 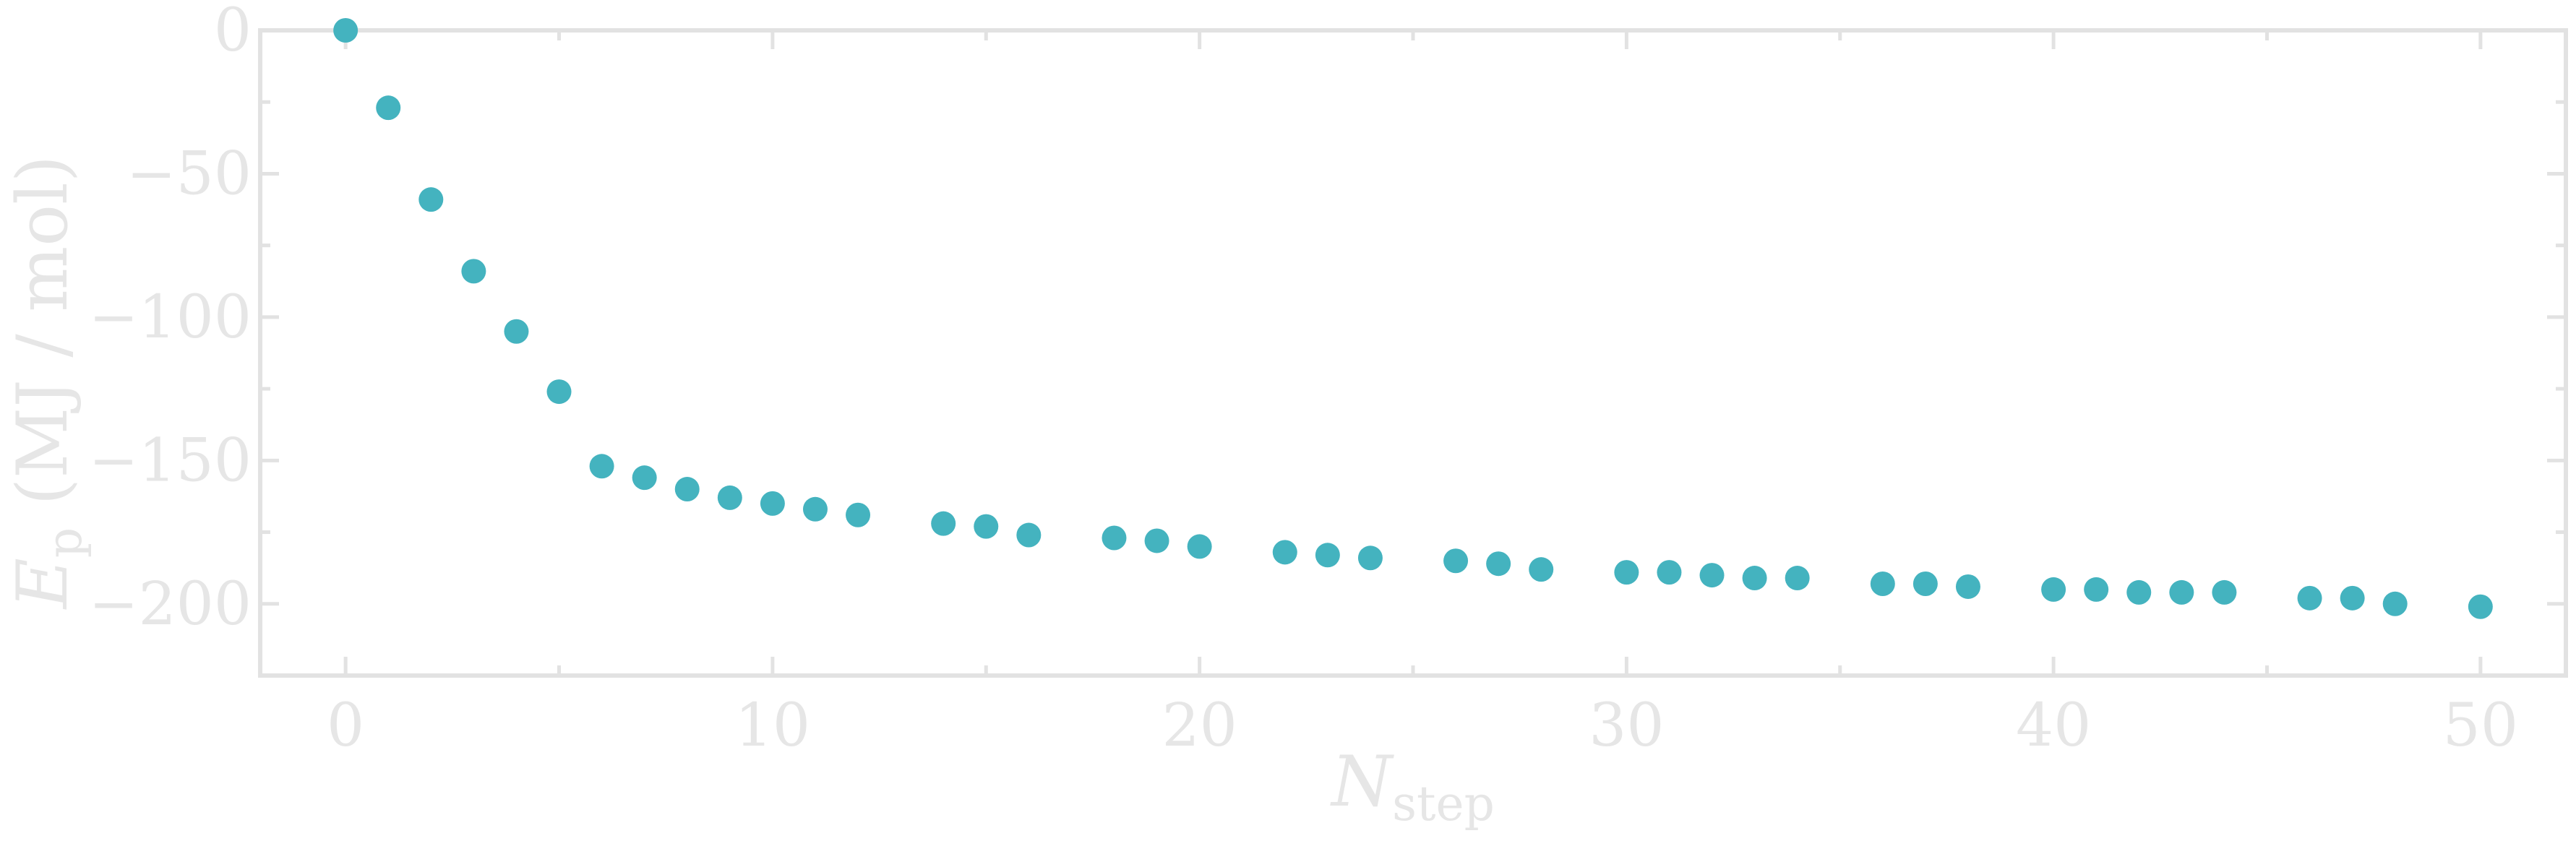 I want to click on x-tick-label: 10, so click(x=773, y=725).